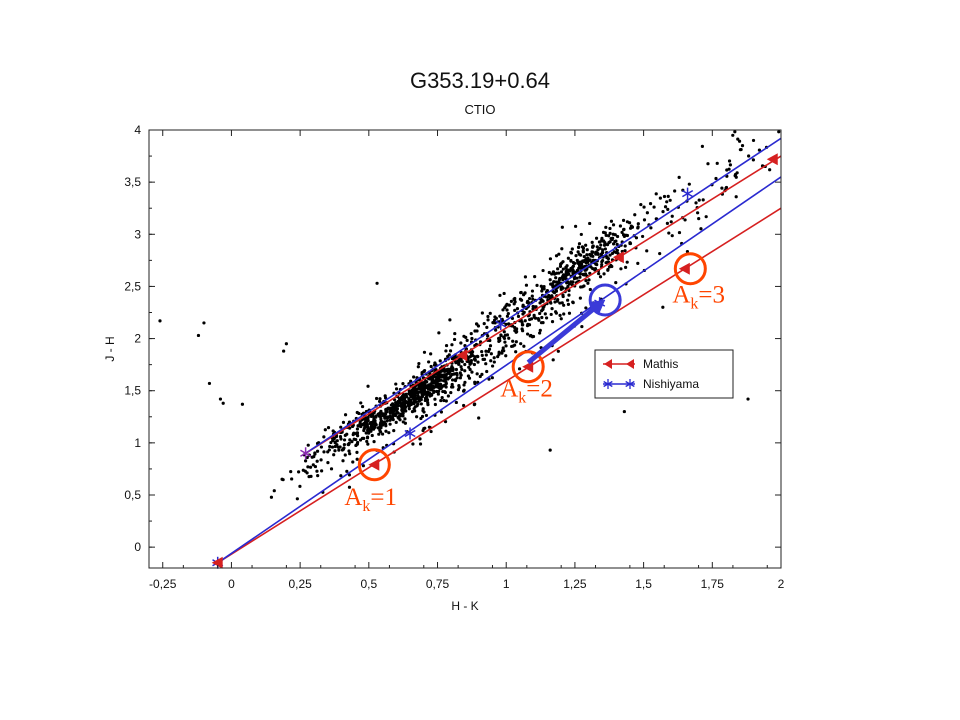 The height and width of the screenshot is (720, 960). What do you see at coordinates (137, 443) in the screenshot?
I see `y-tick-label: 1` at bounding box center [137, 443].